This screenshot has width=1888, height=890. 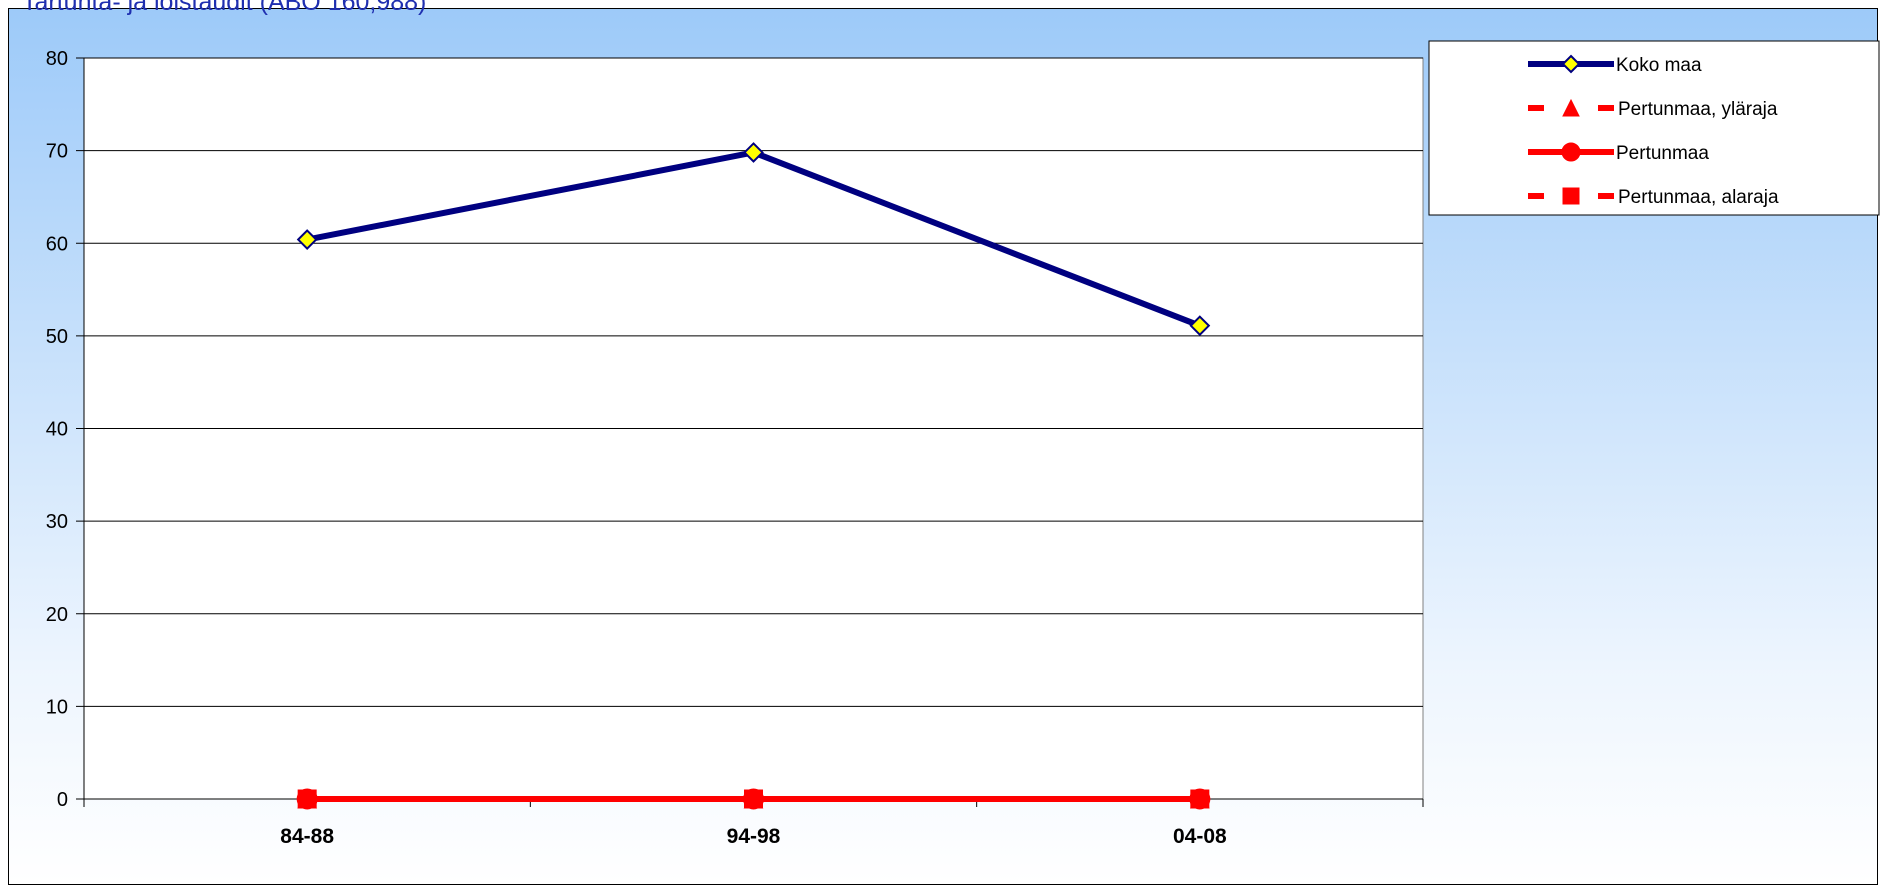 What do you see at coordinates (57, 522) in the screenshot?
I see `y-tick-label: 30` at bounding box center [57, 522].